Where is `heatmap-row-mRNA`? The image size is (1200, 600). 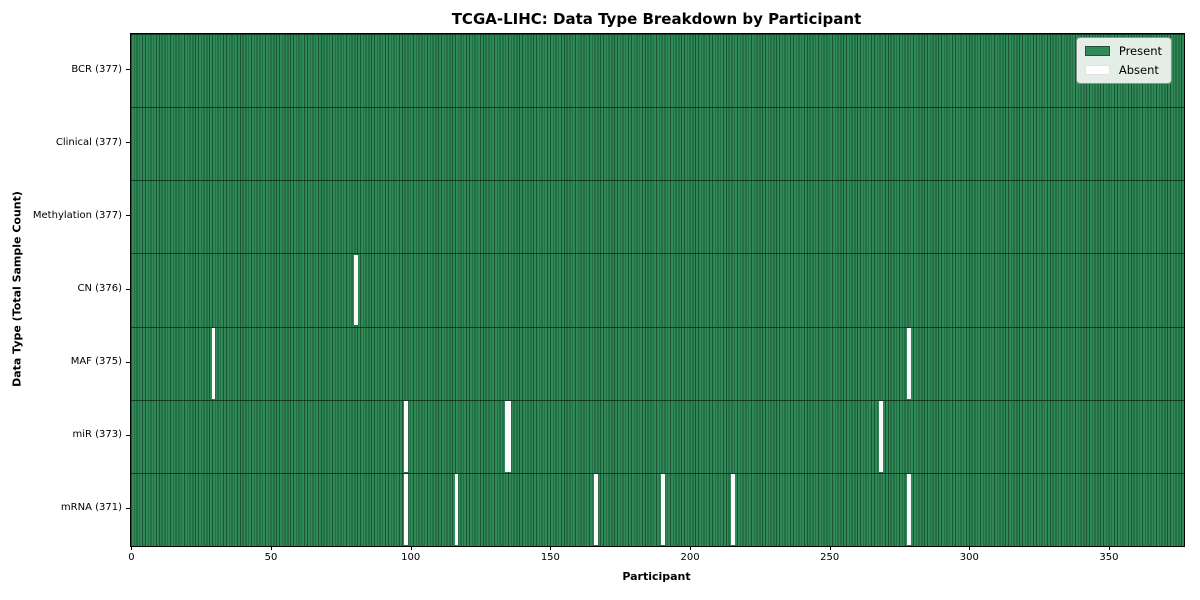 heatmap-row-mRNA is located at coordinates (657, 509).